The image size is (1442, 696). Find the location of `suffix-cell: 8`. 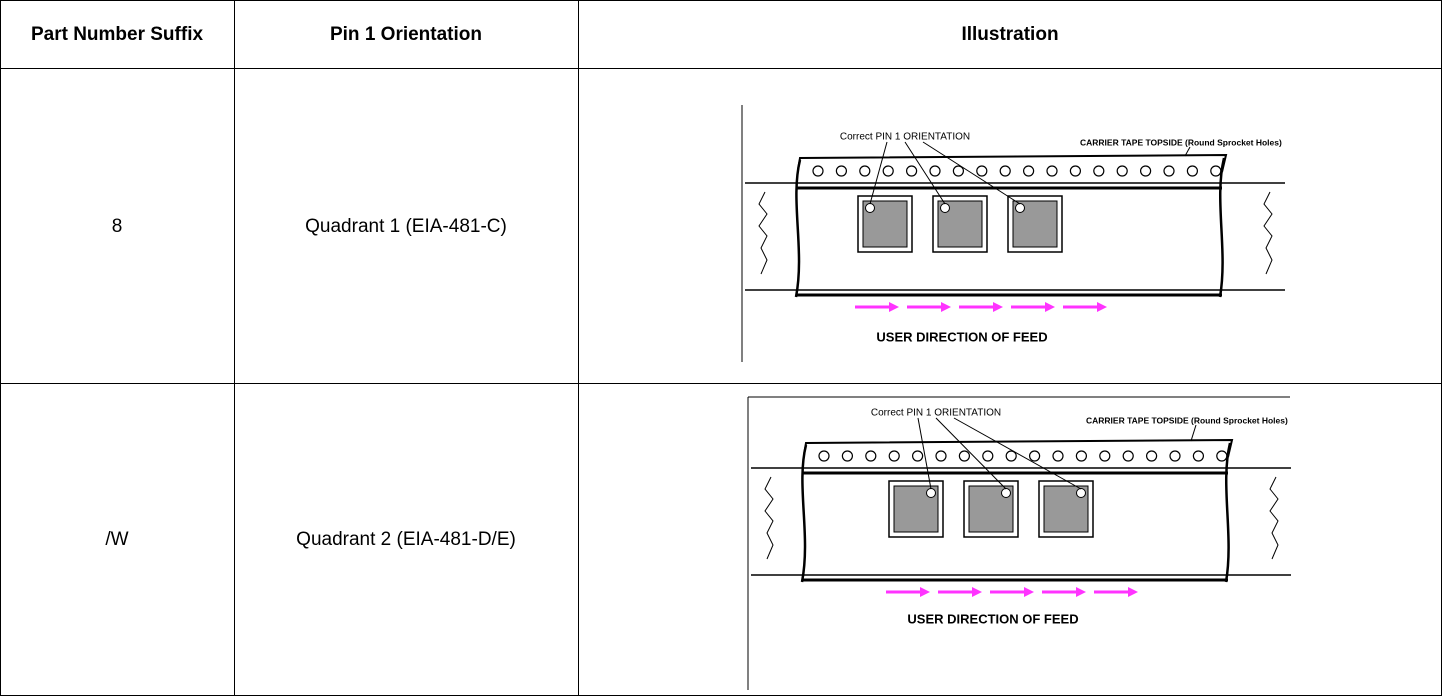

suffix-cell: 8 is located at coordinates (117, 226).